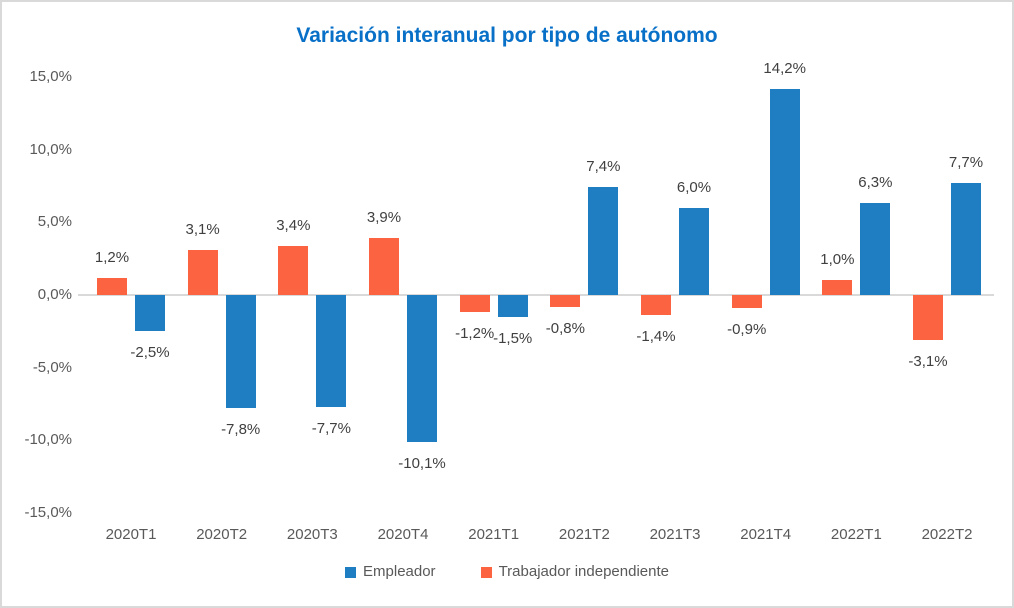  I want to click on y-axis-tick-label: 10,0%, so click(50, 149).